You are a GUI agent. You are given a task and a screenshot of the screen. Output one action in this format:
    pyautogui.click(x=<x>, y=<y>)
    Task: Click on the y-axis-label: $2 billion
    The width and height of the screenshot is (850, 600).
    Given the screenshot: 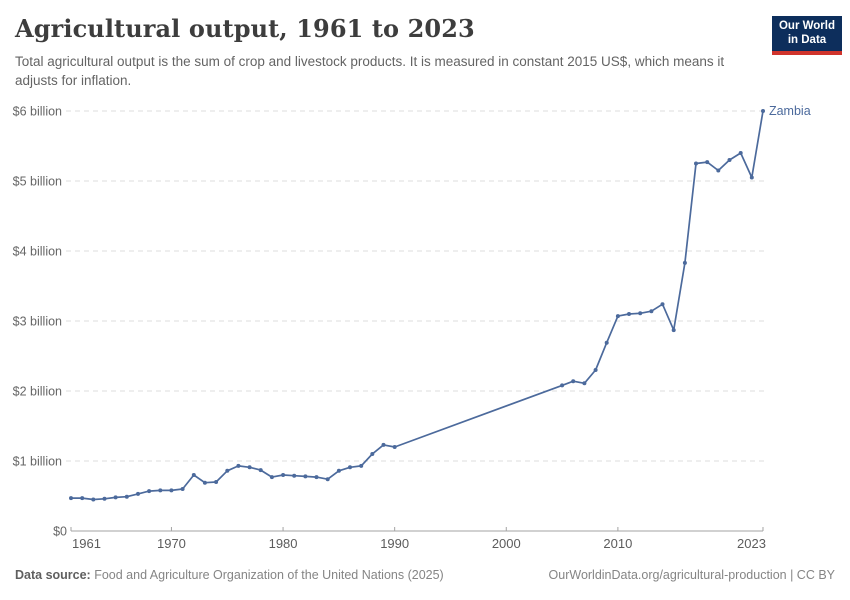 What is the action you would take?
    pyautogui.click(x=37, y=392)
    